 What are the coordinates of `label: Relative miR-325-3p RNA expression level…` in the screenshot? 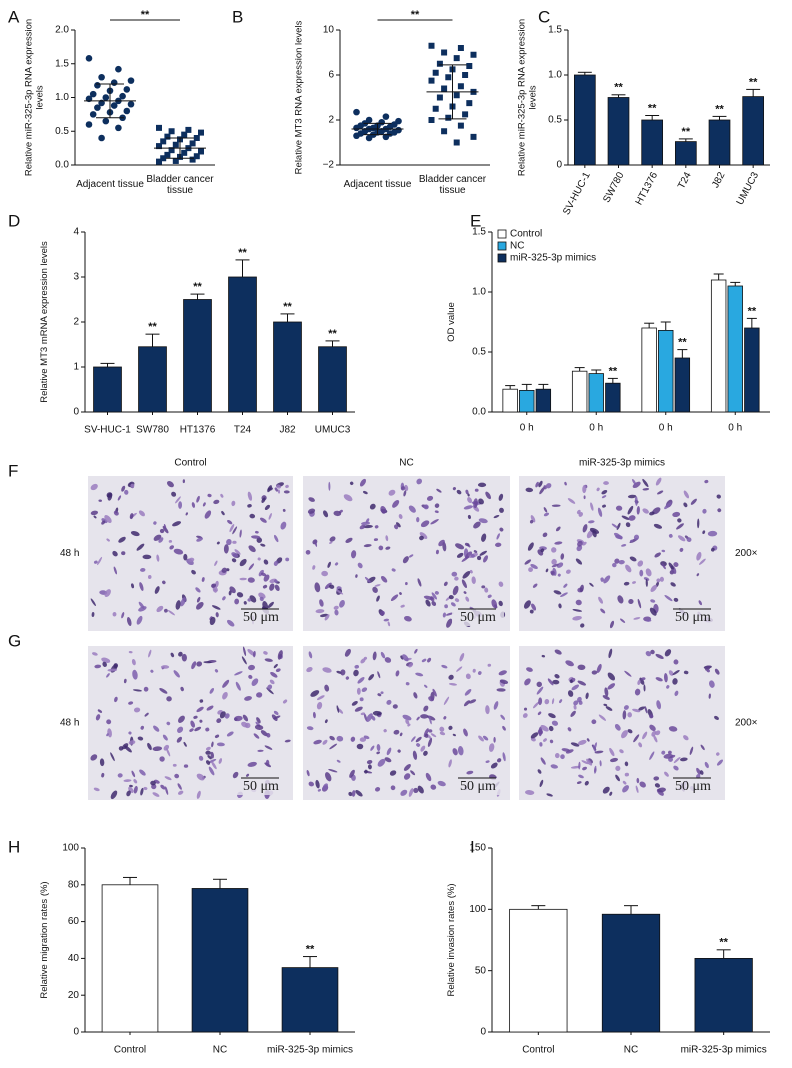 It's located at (34, 97).